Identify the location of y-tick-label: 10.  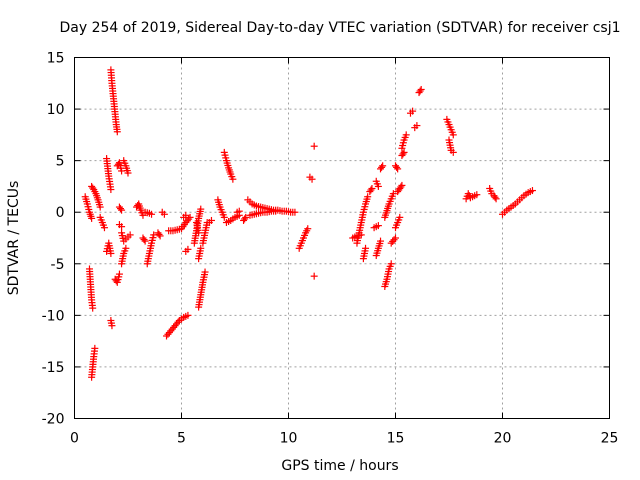
(56, 110).